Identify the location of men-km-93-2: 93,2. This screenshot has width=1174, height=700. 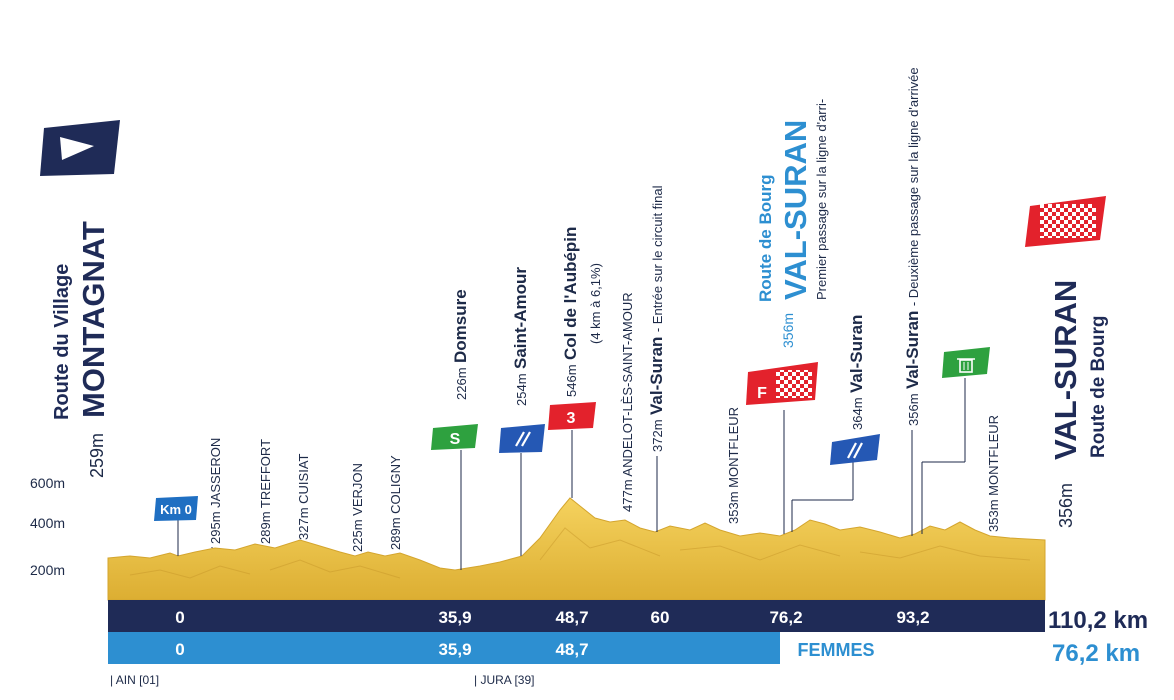
(912, 617).